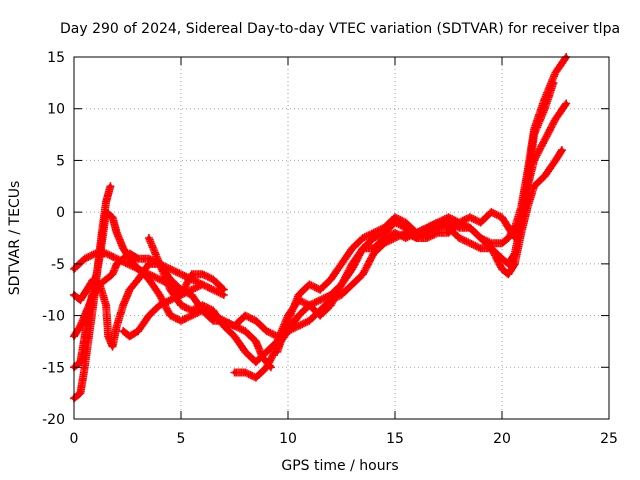 Image resolution: width=640 pixels, height=480 pixels. Describe the element at coordinates (60, 213) in the screenshot. I see `y-tick-label: 0` at that location.